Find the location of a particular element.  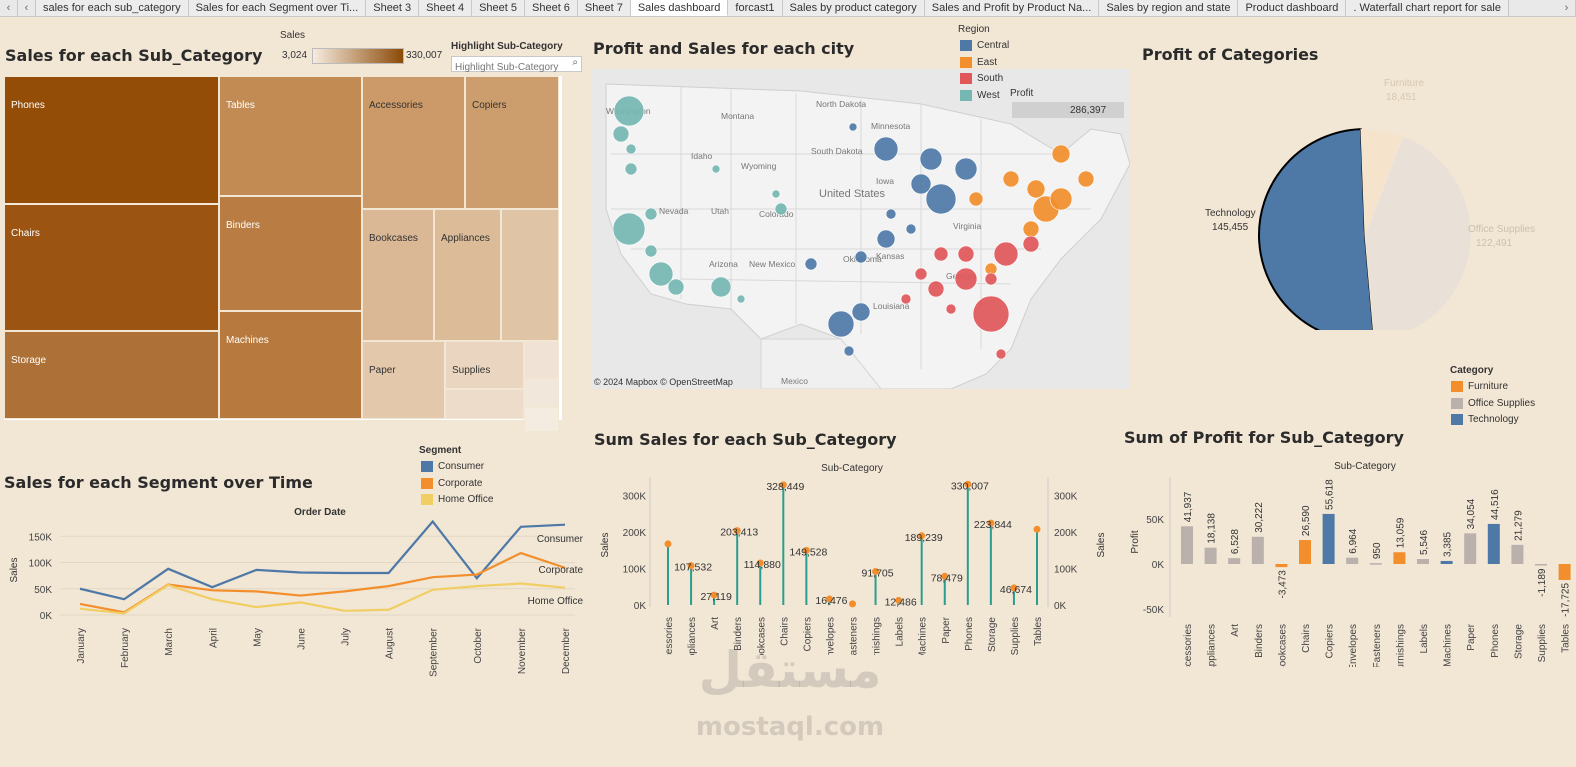

treemap-cell-tables: Tables is located at coordinates (290, 136).